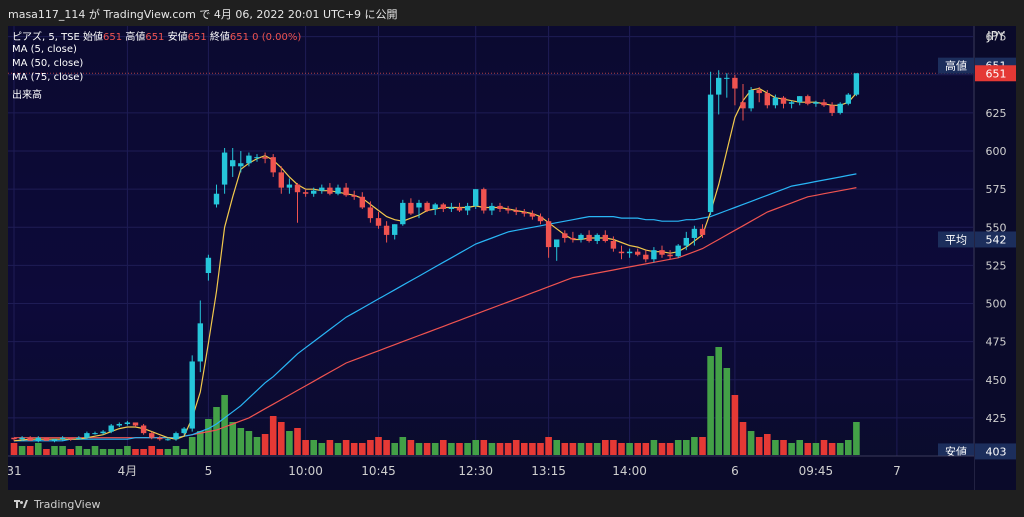 This screenshot has width=1024, height=517. Describe the element at coordinates (57, 504) in the screenshot. I see `tradingview-brand: TradingView` at that location.